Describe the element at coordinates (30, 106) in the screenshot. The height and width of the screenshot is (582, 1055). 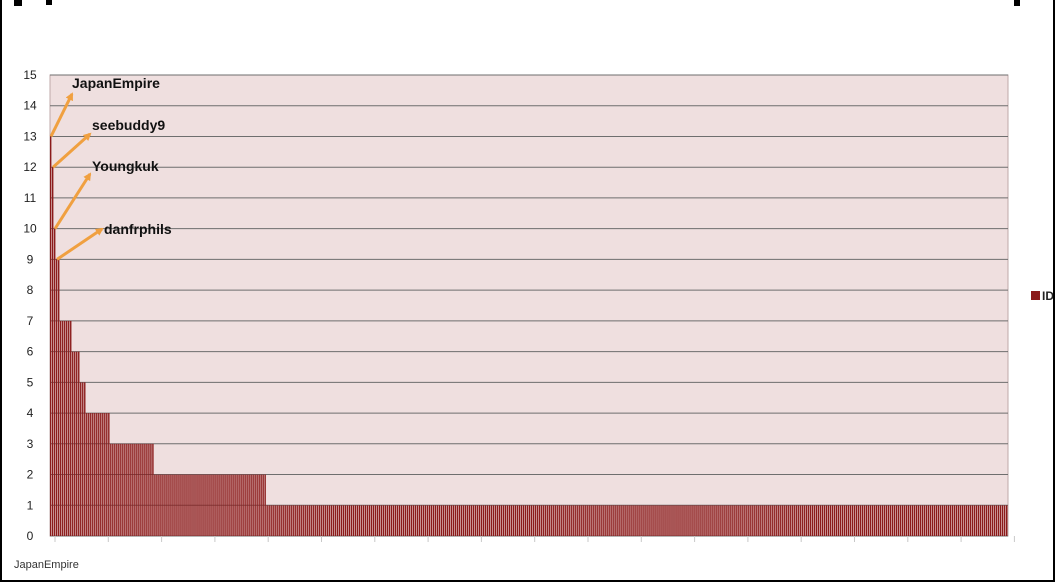
I see `y-tick-label: 14` at that location.